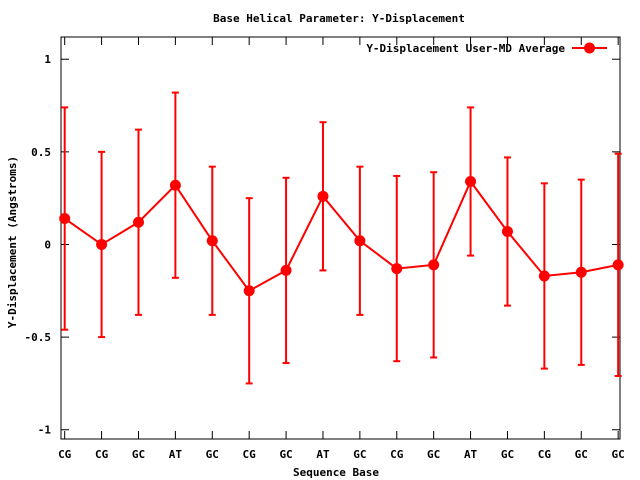 The image size is (640, 480). I want to click on y-axis-label: Y-Displacement (Angstroms), so click(12, 242).